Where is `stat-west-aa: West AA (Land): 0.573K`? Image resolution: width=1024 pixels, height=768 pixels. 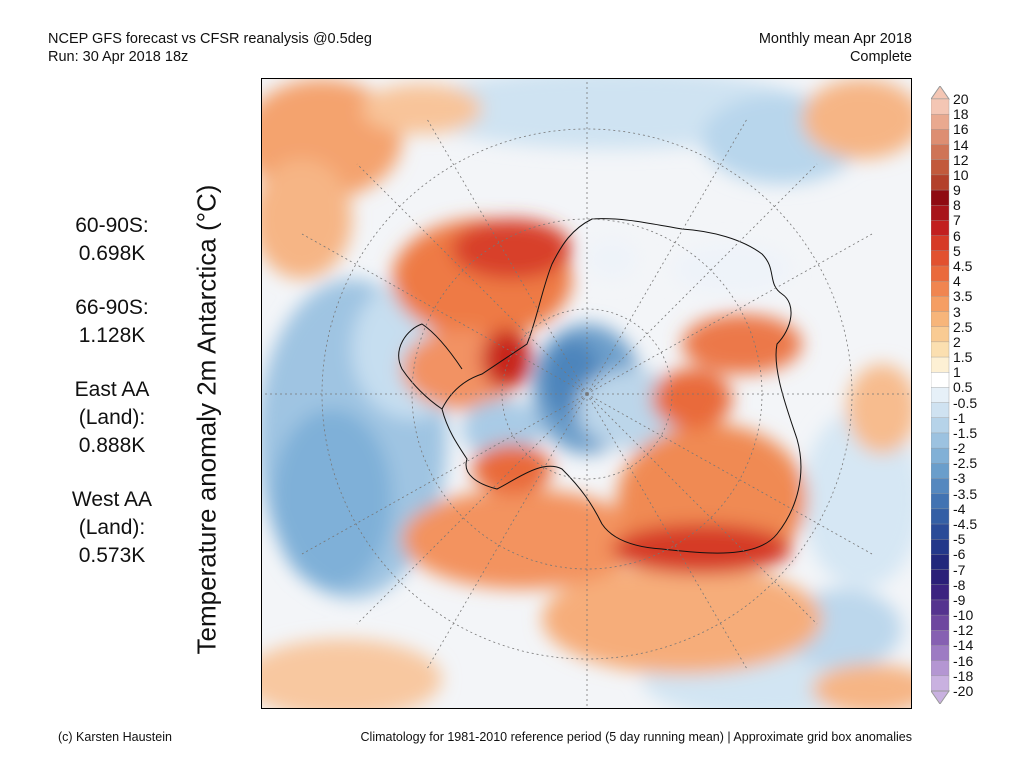
stat-west-aa: West AA (Land): 0.573K is located at coordinates (112, 528).